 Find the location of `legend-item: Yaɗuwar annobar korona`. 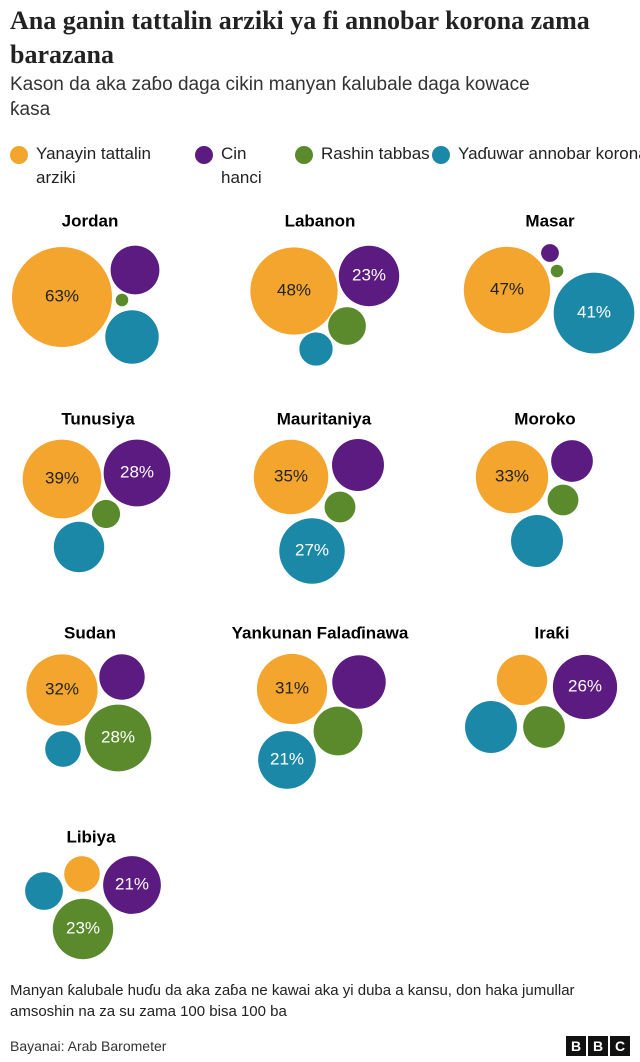

legend-item: Yaɗuwar annobar korona is located at coordinates (536, 154).